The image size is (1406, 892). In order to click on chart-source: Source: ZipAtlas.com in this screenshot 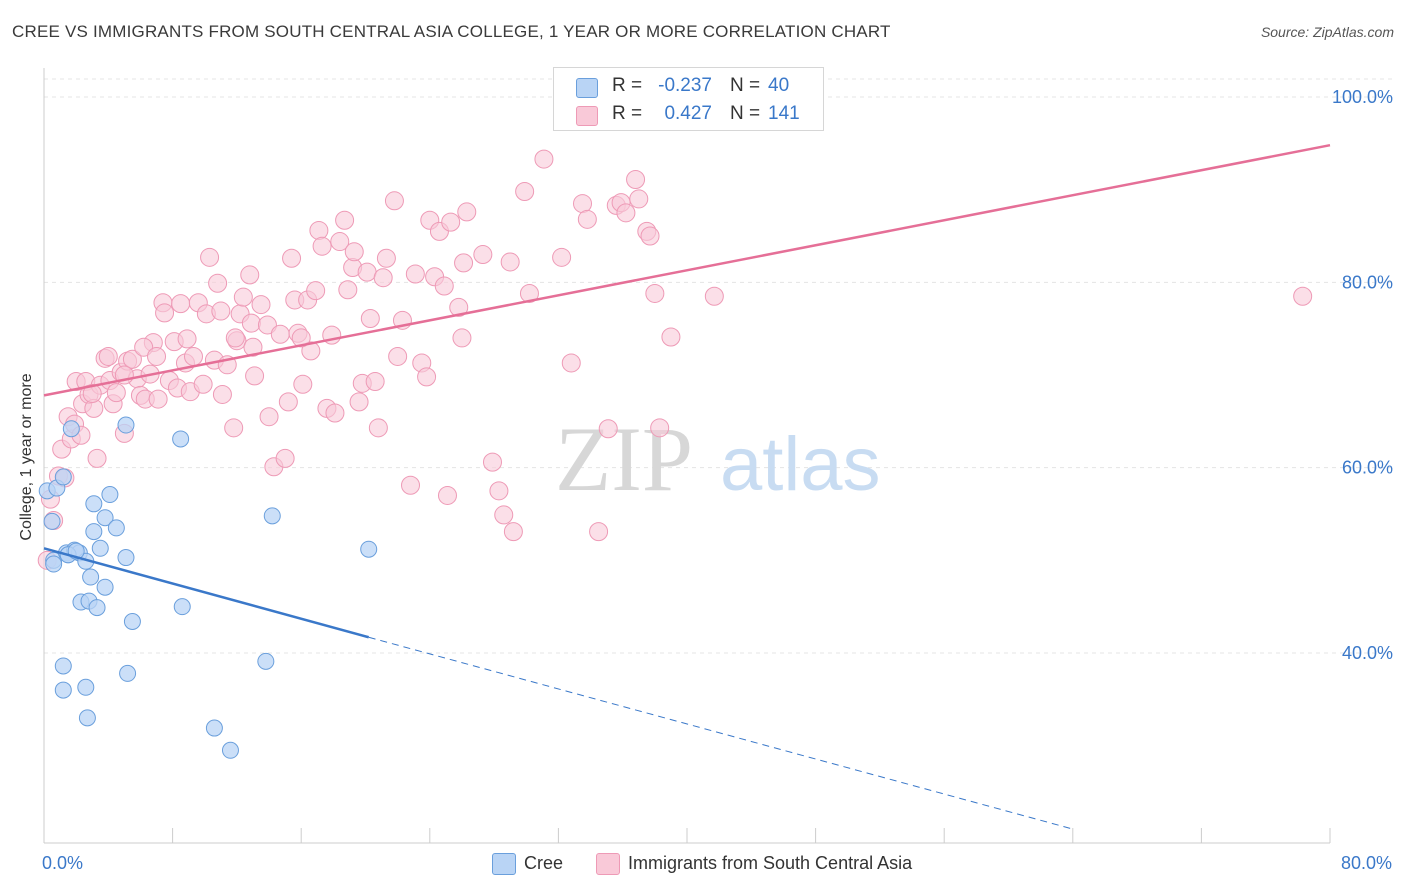, I will do `click(1327, 32)`.